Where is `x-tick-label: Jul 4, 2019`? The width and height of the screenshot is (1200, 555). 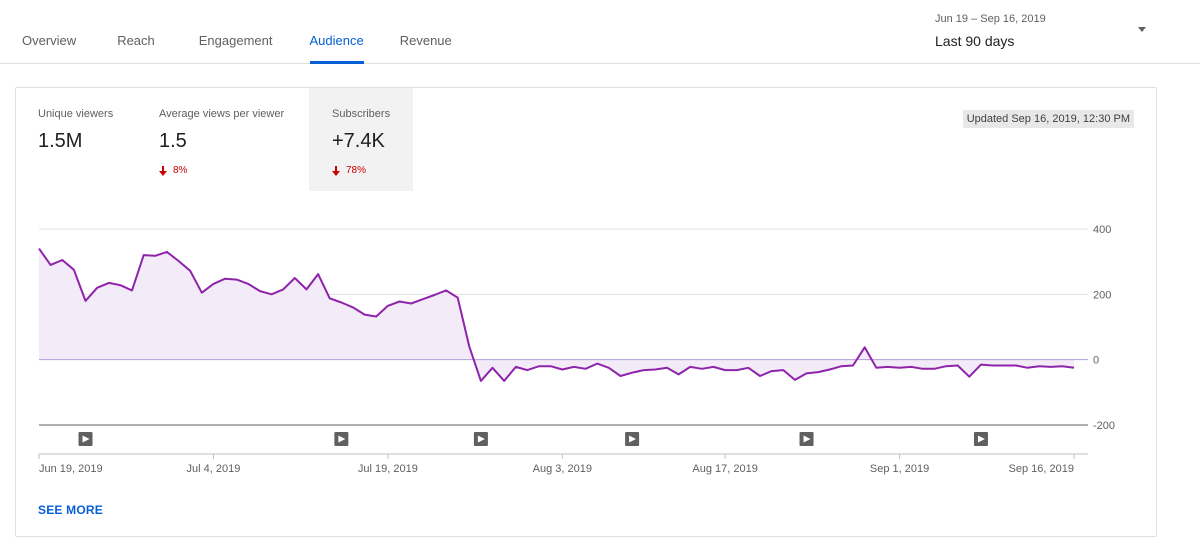
x-tick-label: Jul 4, 2019 is located at coordinates (214, 469).